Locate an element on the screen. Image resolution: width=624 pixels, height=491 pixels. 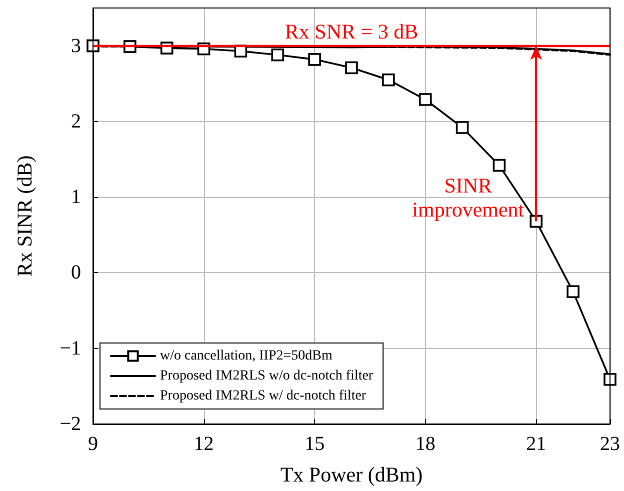
x-tick-label: 15 is located at coordinates (314, 444).